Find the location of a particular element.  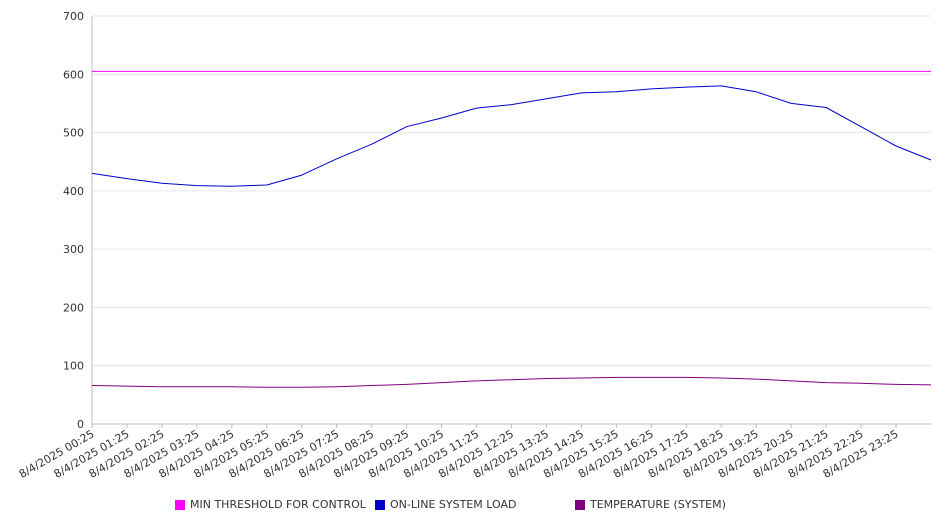

y-tick-label: 400 is located at coordinates (73, 191).